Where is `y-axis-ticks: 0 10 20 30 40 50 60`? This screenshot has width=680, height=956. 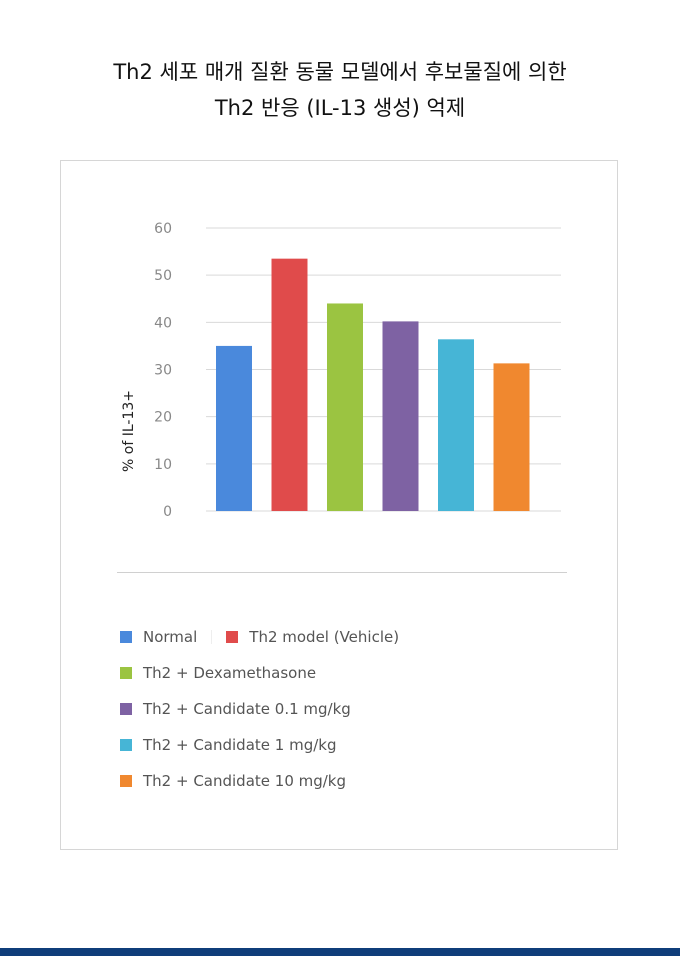
y-axis-ticks: 0 10 20 30 40 50 60 is located at coordinates (163, 370).